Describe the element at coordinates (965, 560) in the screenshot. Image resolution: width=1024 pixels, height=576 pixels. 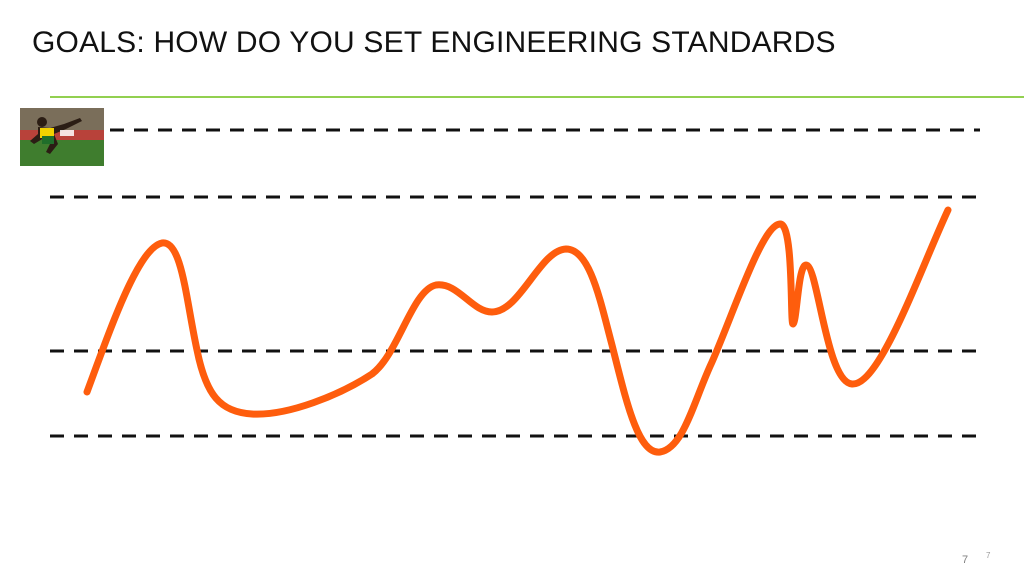
I see `page-number: 7` at that location.